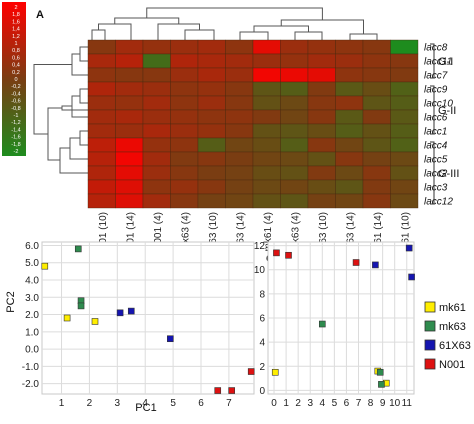 The image size is (474, 424). What do you see at coordinates (130, 234) in the screenshot?
I see `column-label-2: N001 (14)` at bounding box center [130, 234].